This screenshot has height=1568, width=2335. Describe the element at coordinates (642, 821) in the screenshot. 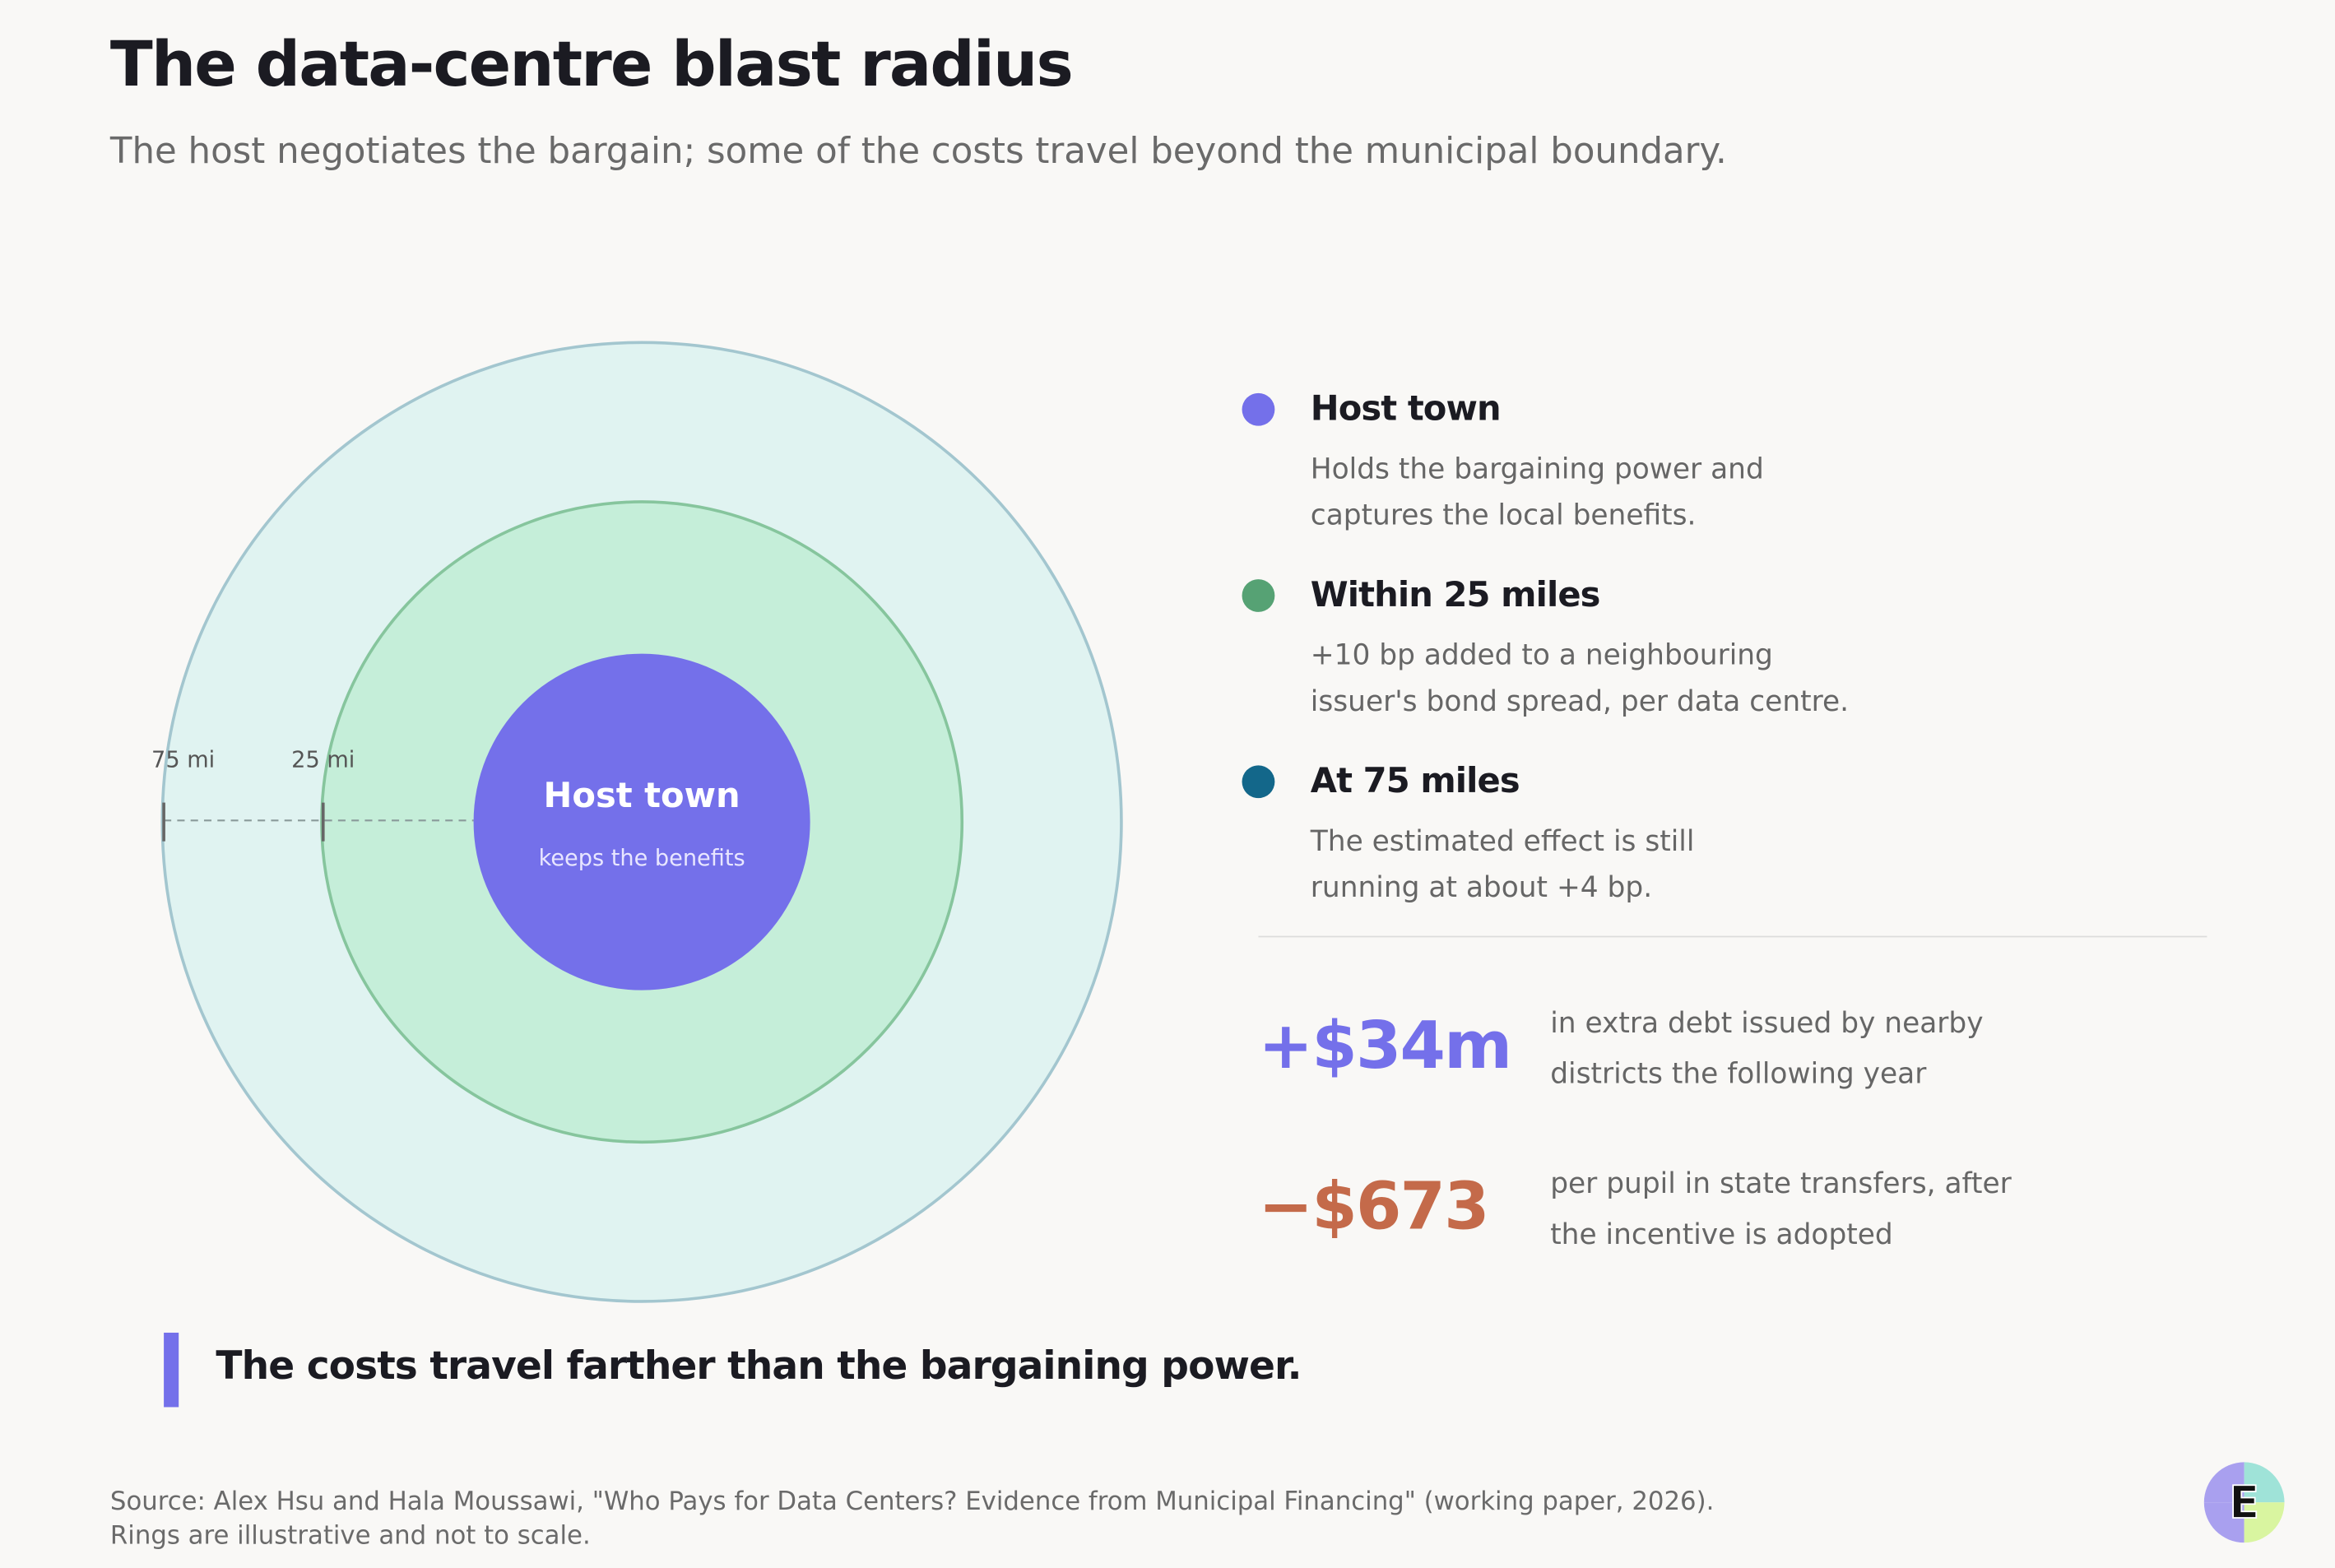

I see `host-circle` at that location.